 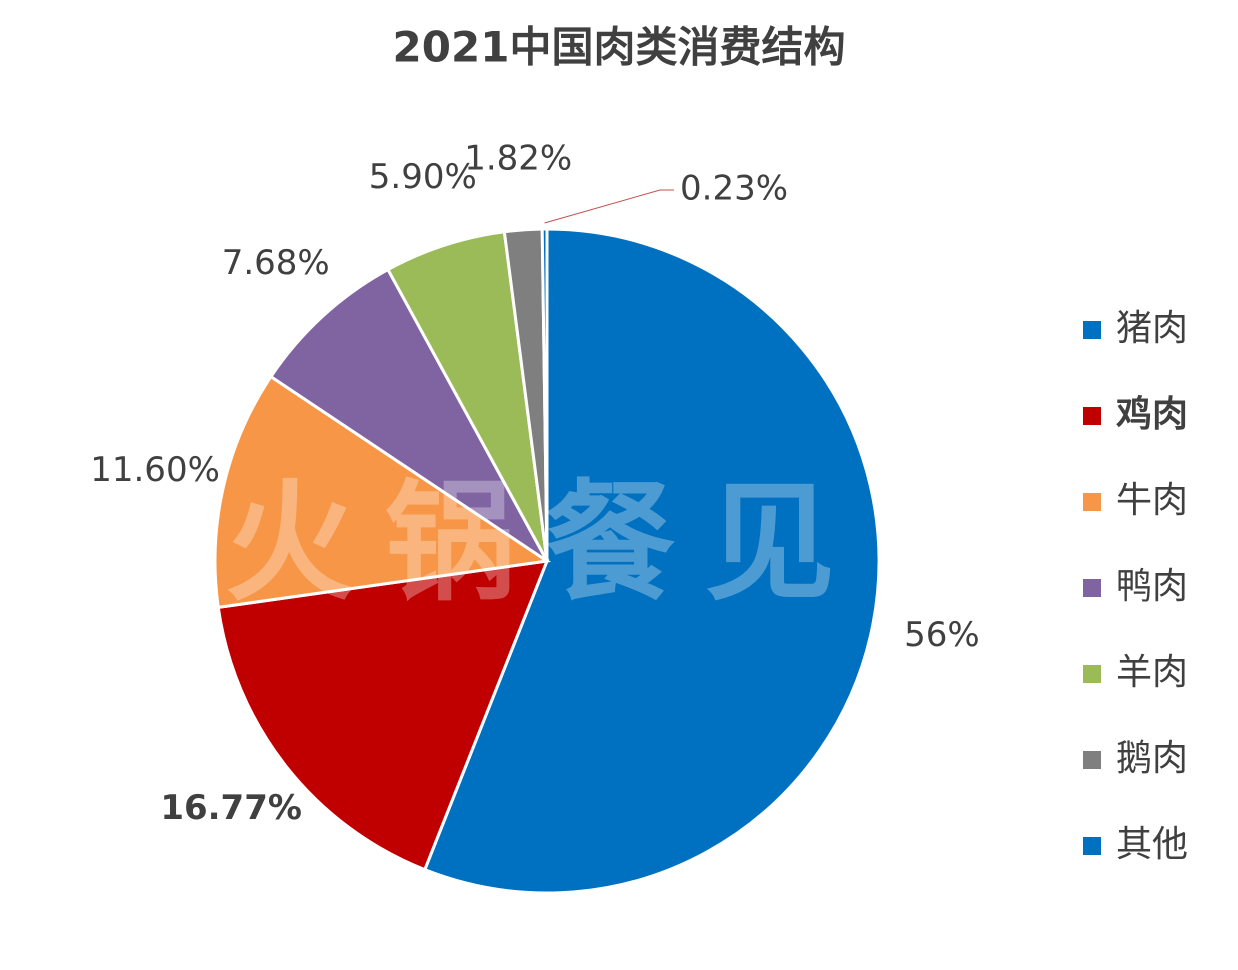 I want to click on data-label: 11.60%, so click(x=155, y=470).